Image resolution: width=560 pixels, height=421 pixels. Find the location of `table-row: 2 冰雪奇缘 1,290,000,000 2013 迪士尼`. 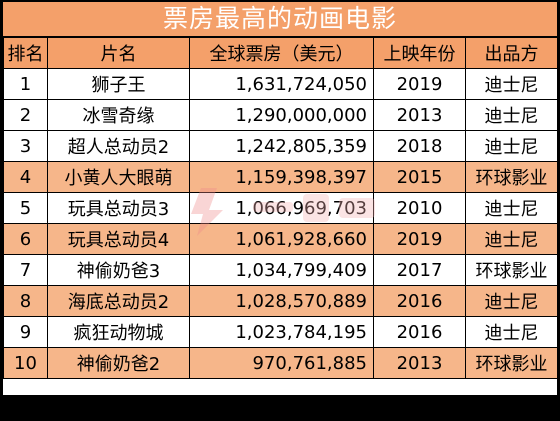

table-row: 2 冰雪奇缘 1,290,000,000 2013 迪士尼 is located at coordinates (280, 115).